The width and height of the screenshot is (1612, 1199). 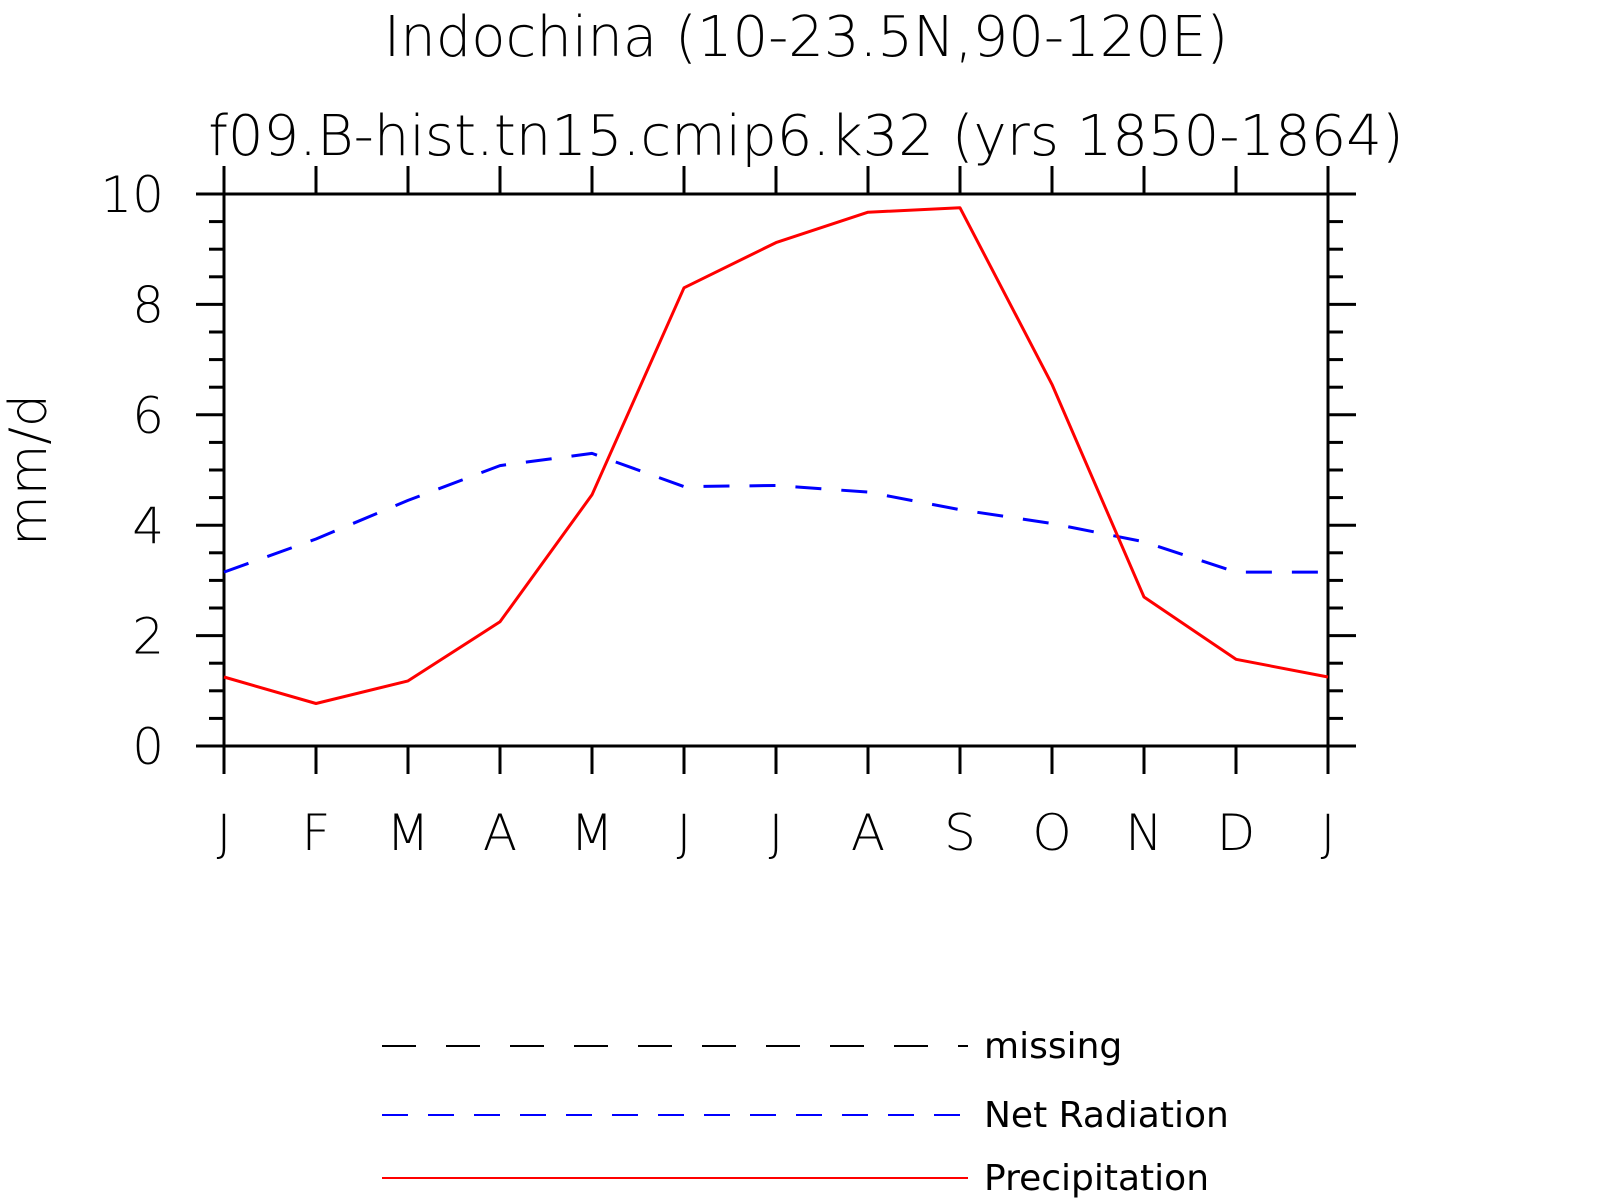 What do you see at coordinates (1106, 1115) in the screenshot?
I see `legend-label-net-radiation: Net Radiation` at bounding box center [1106, 1115].